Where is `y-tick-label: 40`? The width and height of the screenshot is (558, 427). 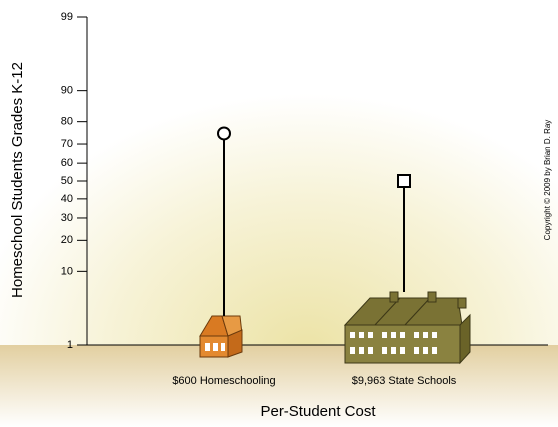 y-tick-label: 40 is located at coordinates (67, 199).